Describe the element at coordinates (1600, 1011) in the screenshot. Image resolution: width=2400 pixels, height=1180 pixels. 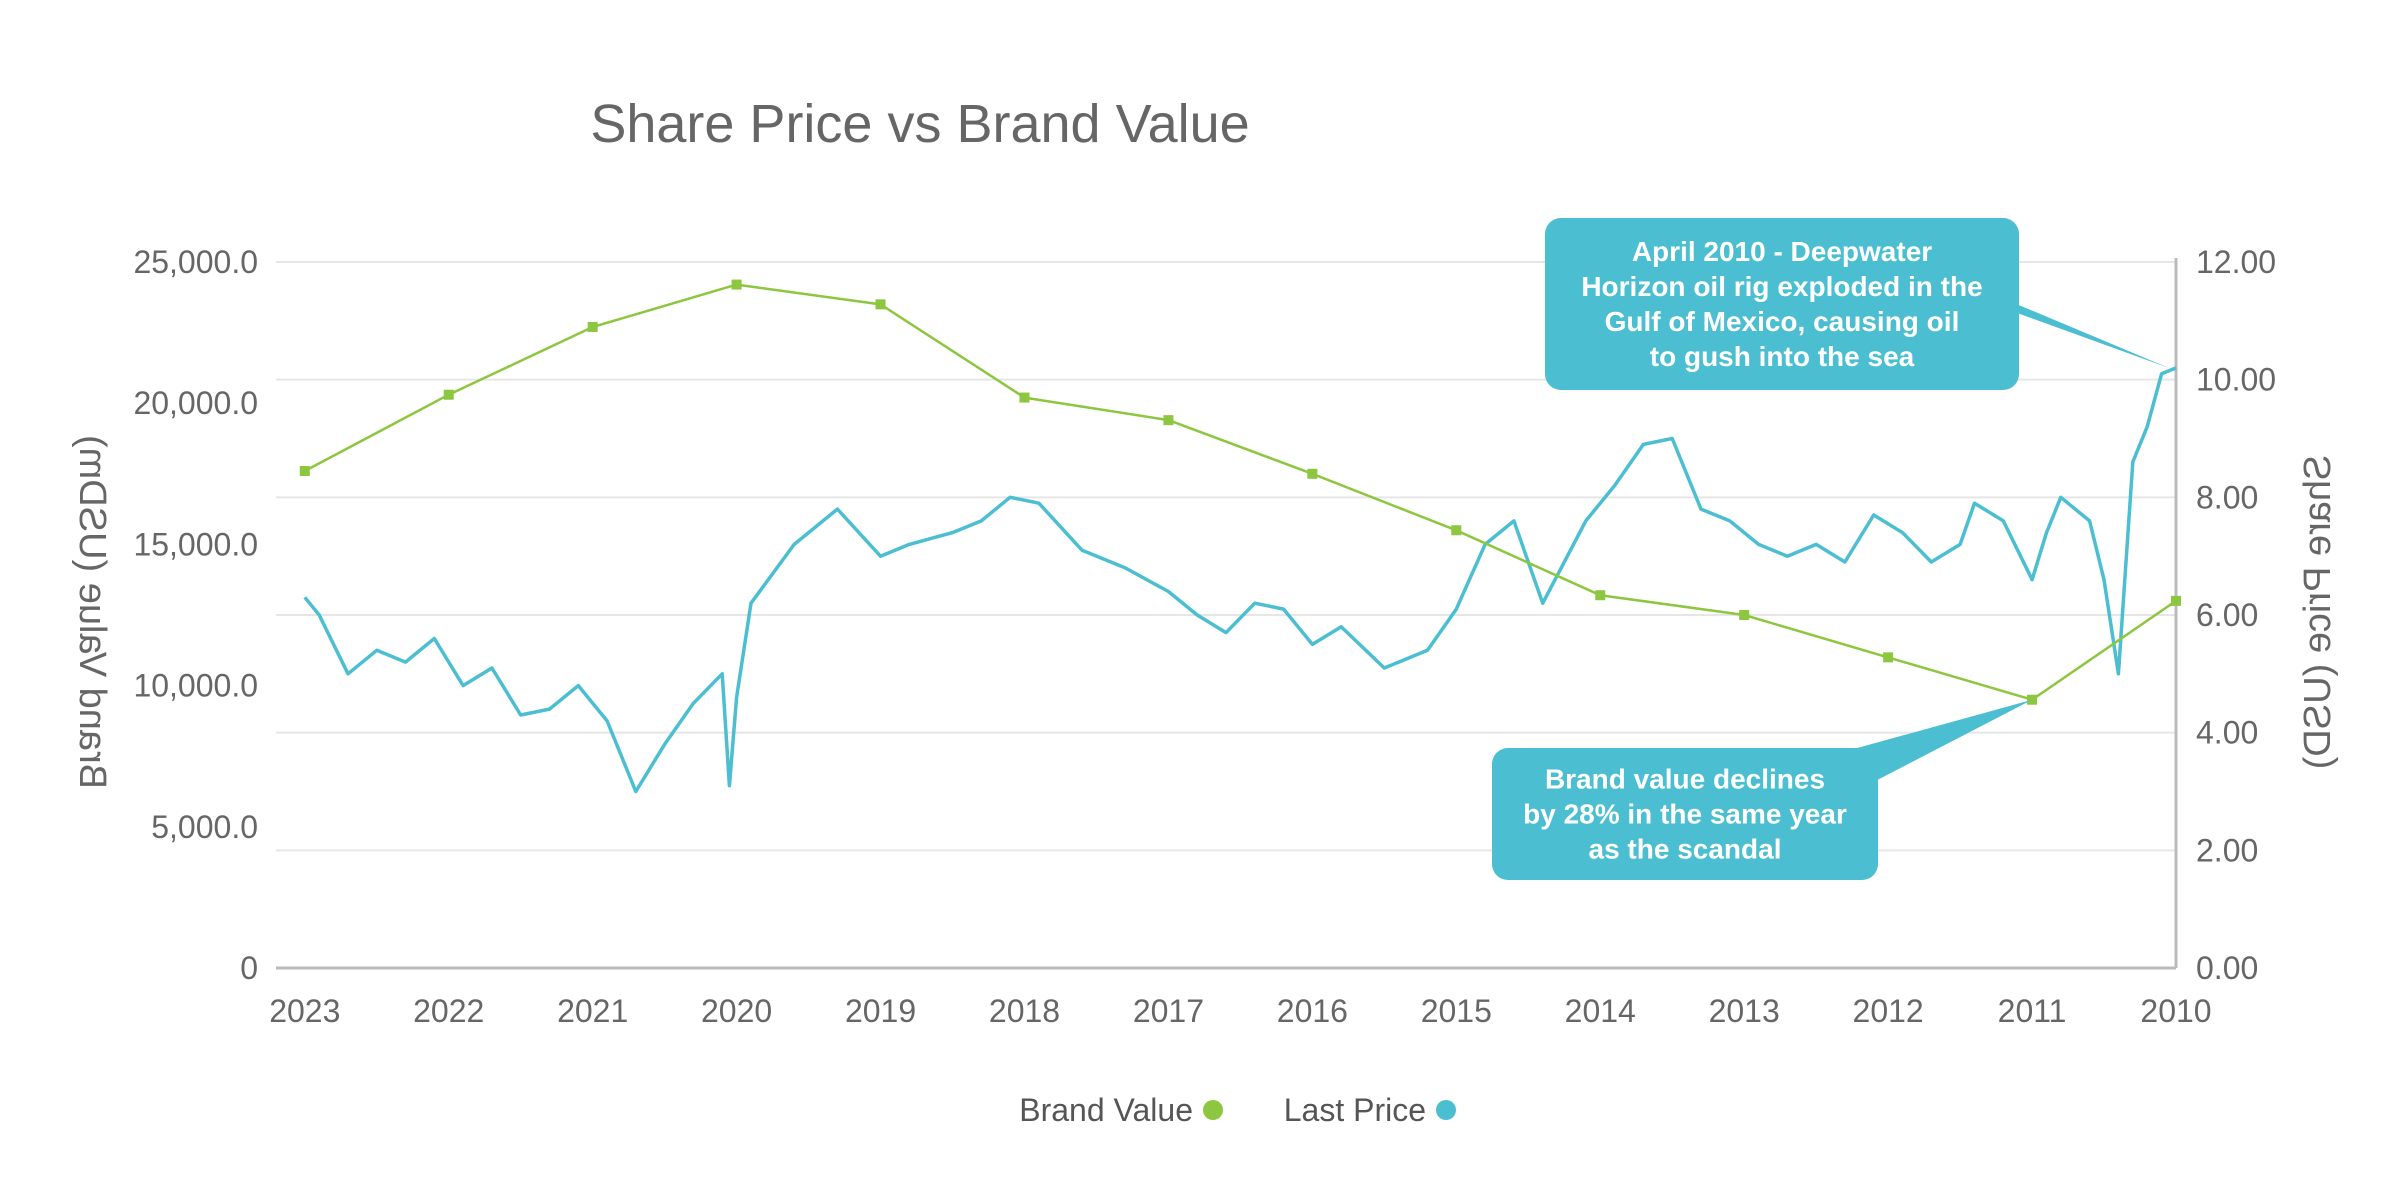
I see `x-tick-label: 2014` at that location.